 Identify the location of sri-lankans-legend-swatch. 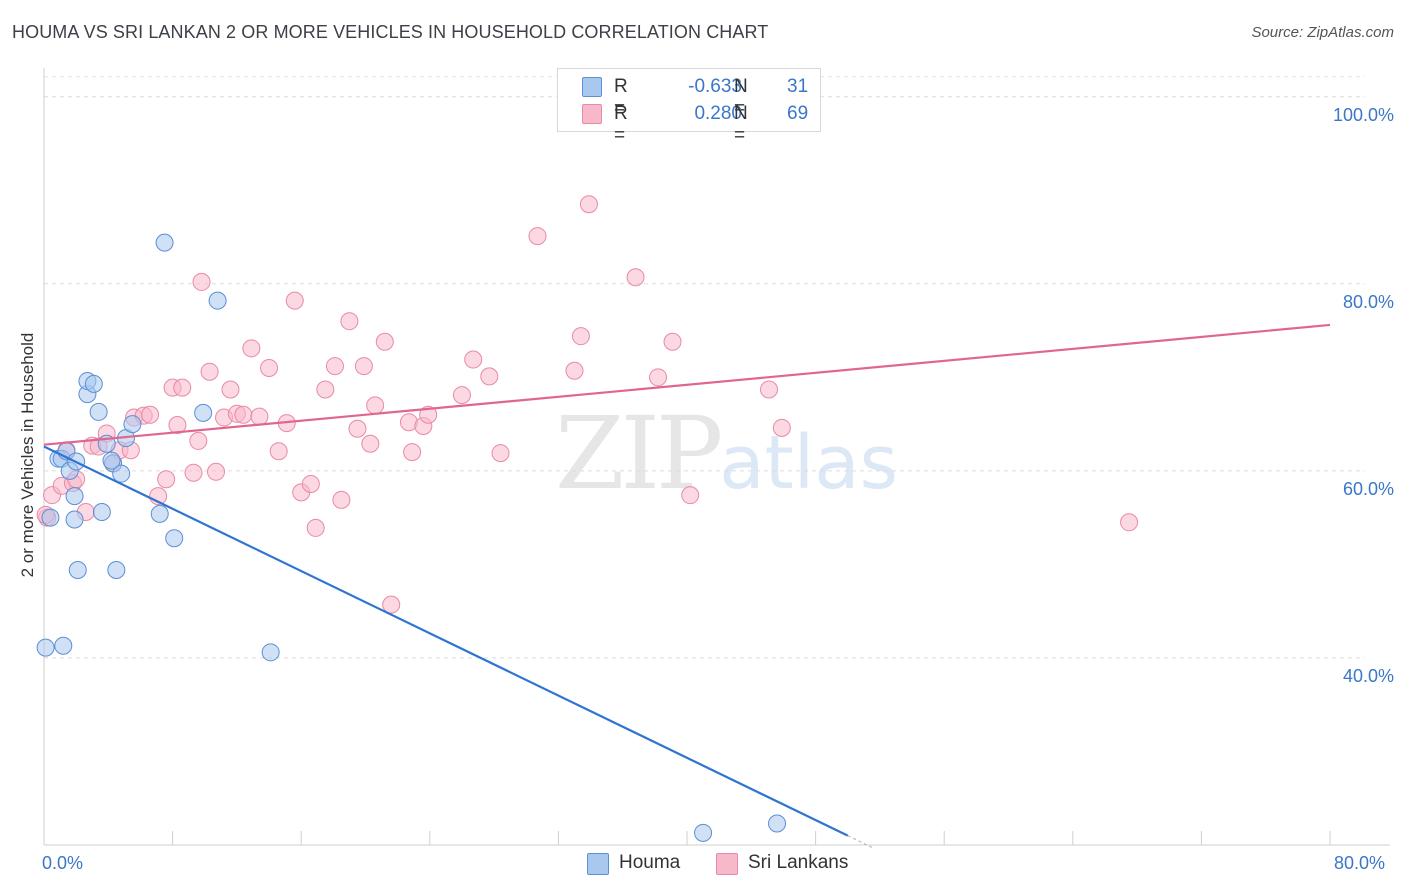
(727, 864).